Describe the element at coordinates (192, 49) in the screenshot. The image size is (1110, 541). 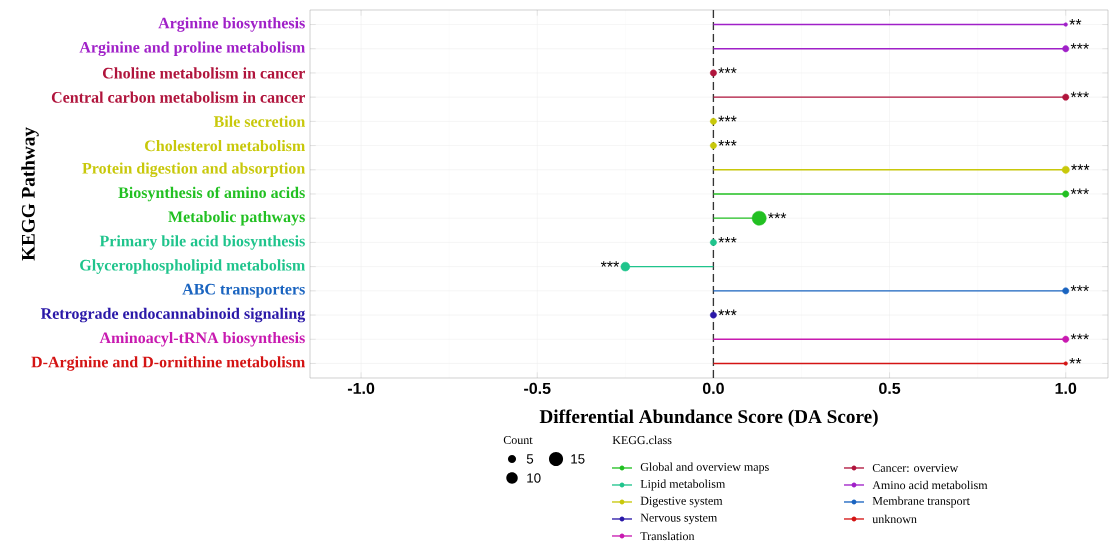
I see `y-tick-label: Arginine and proline metabolism` at that location.